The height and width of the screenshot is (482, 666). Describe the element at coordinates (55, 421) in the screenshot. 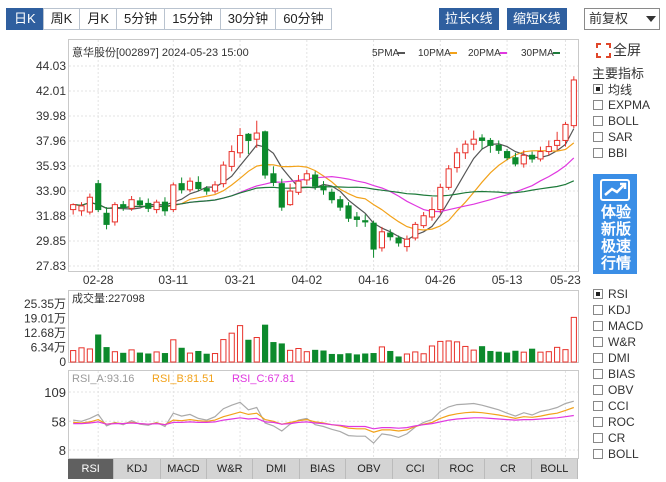

I see `rsi-axis: 109 58 8` at that location.